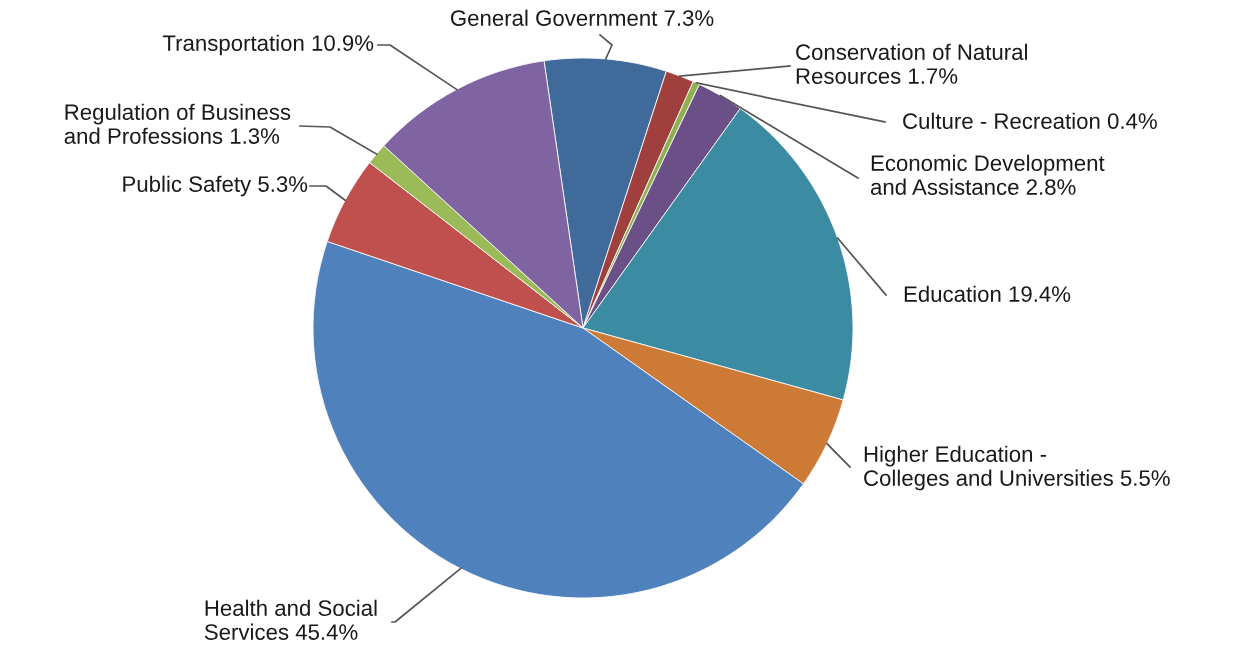 The height and width of the screenshot is (654, 1246). I want to click on slice-label: Education 19.4%, so click(987, 293).